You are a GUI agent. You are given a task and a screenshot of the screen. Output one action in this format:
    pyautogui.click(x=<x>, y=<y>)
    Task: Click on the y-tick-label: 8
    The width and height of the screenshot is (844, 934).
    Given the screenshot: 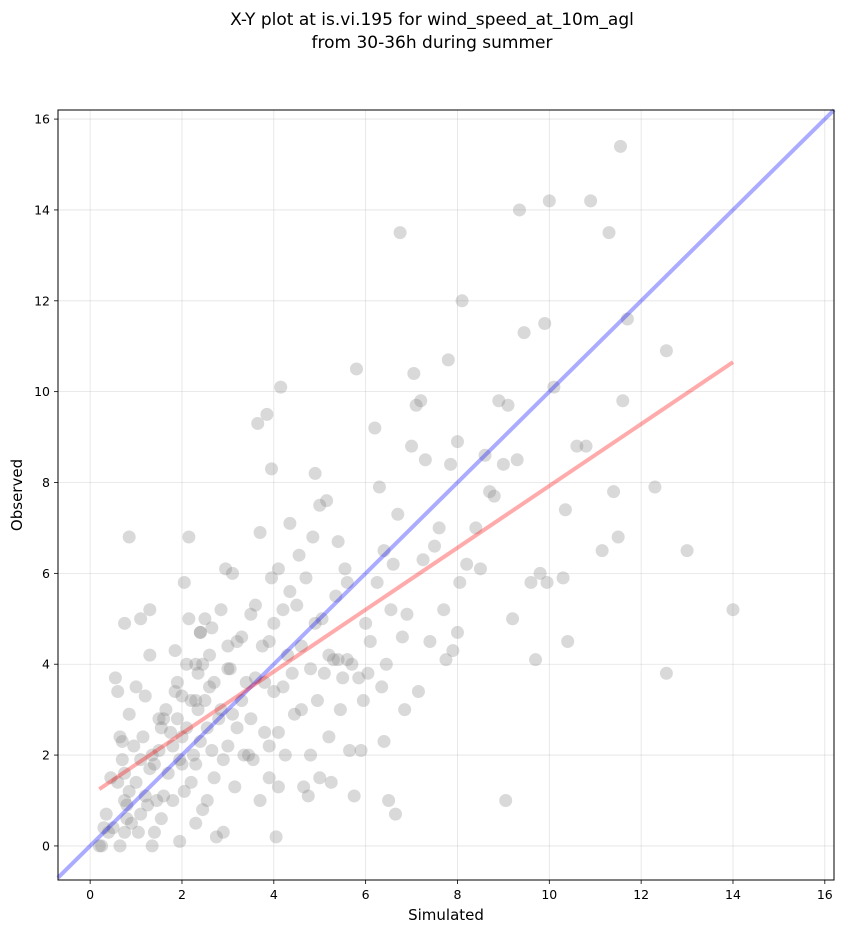 What is the action you would take?
    pyautogui.click(x=46, y=482)
    